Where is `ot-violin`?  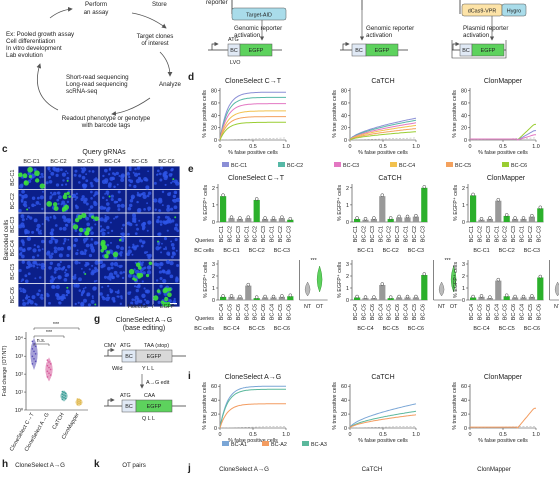 ot-violin is located at coordinates (453, 279).